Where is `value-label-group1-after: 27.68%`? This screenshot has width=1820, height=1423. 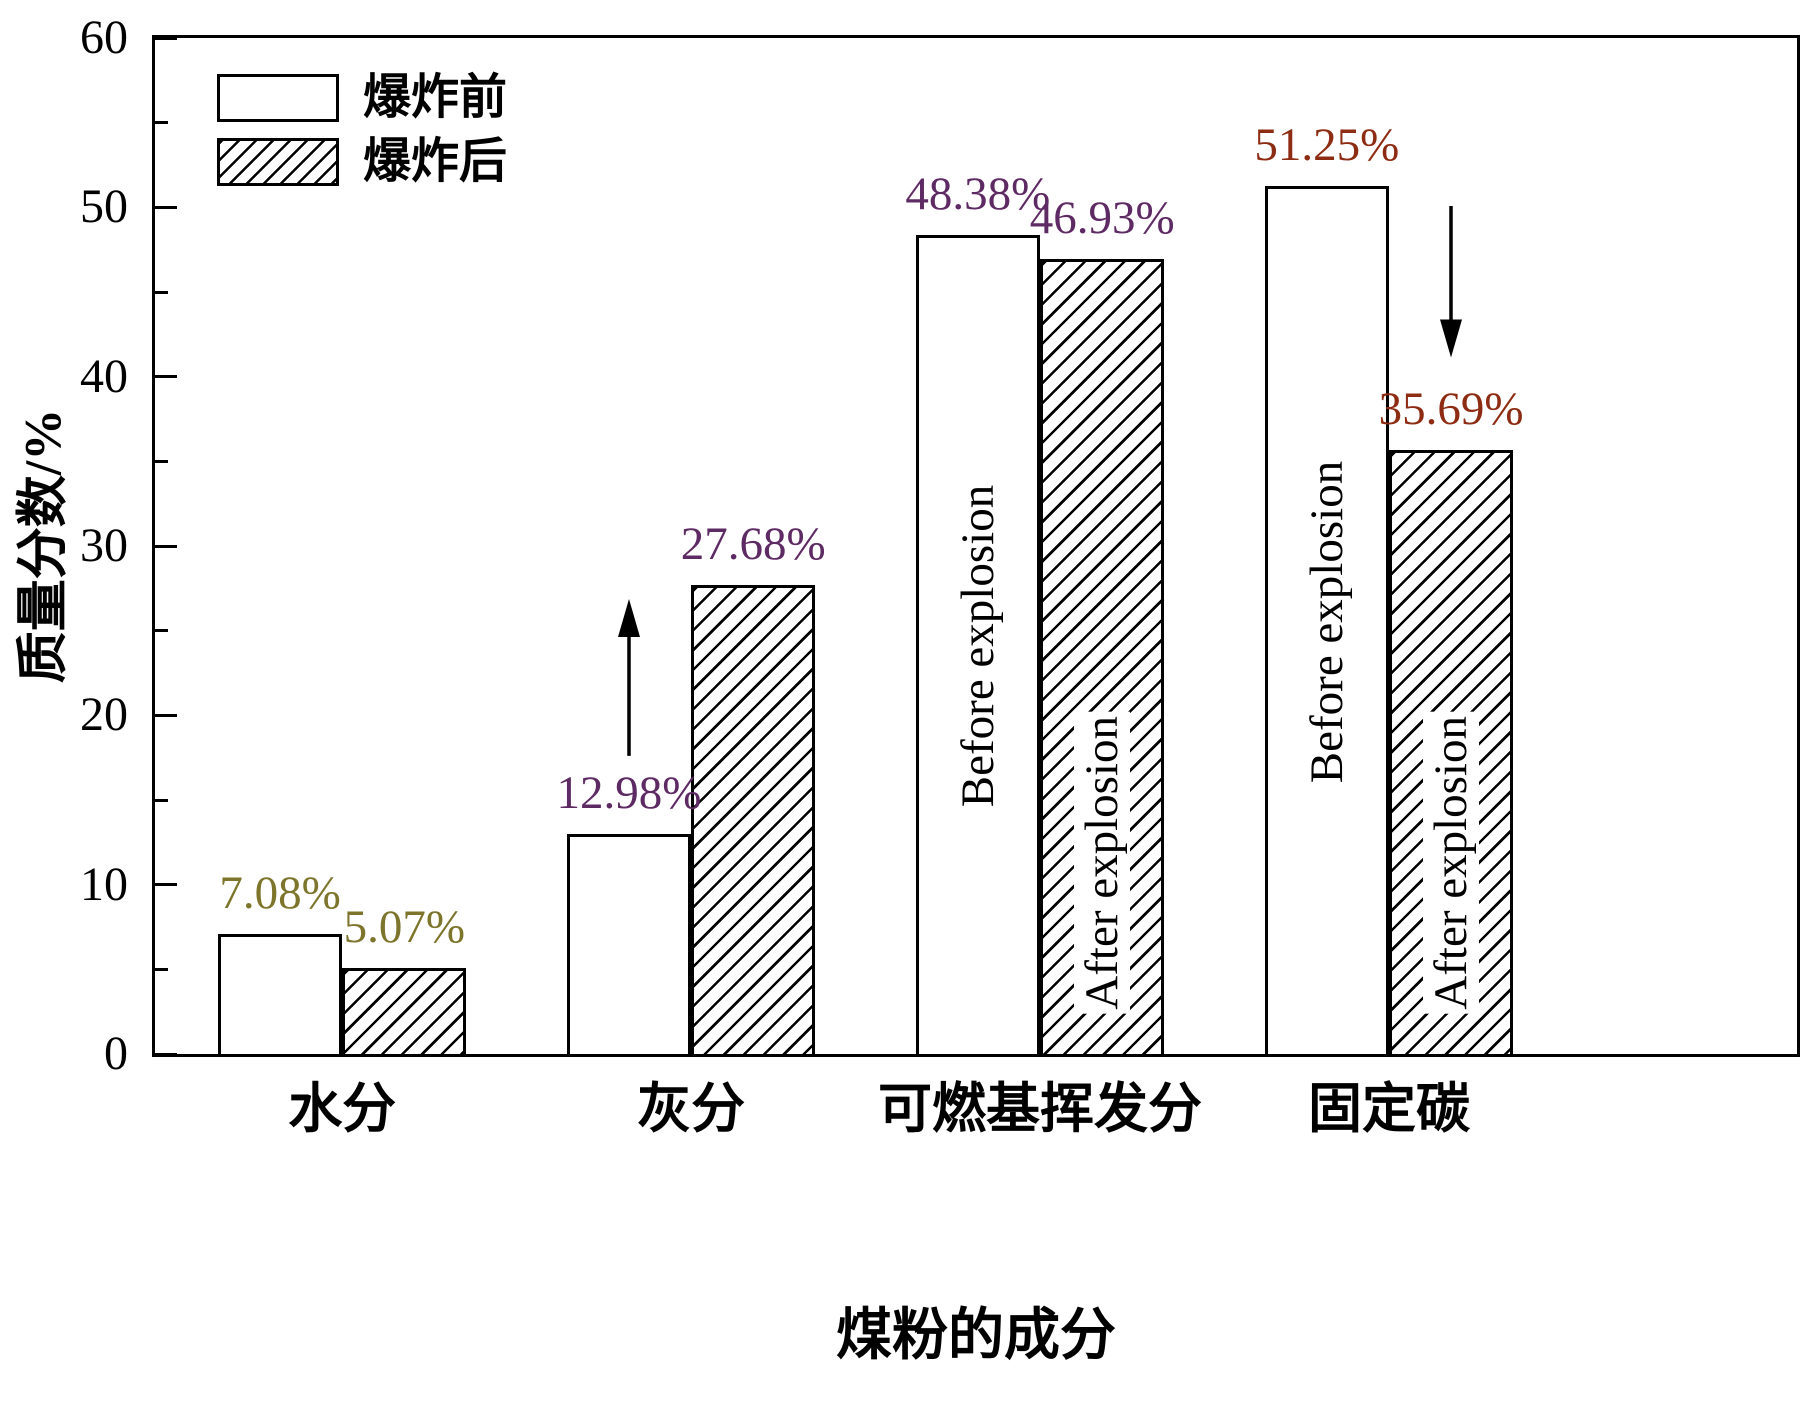
value-label-group1-after: 27.68% is located at coordinates (753, 544).